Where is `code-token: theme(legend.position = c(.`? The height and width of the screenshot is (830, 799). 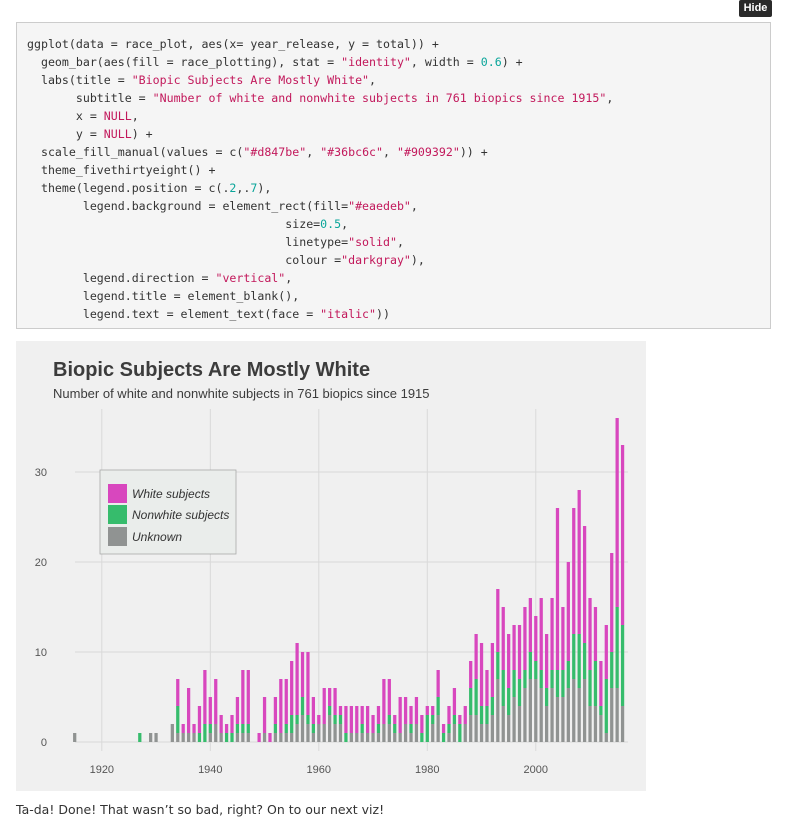 code-token: theme(legend.position = c(. is located at coordinates (128, 188).